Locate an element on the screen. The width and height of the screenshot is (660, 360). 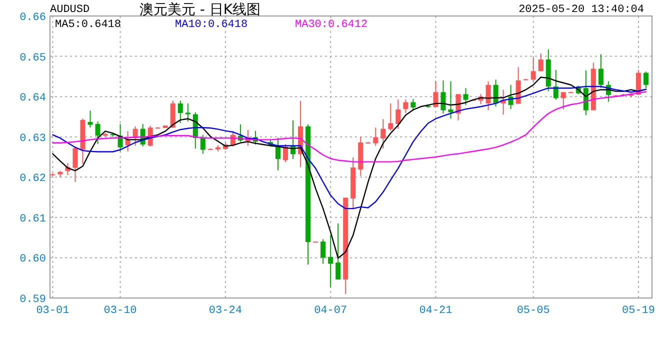
x-tick-label: 04-07 is located at coordinates (331, 311).